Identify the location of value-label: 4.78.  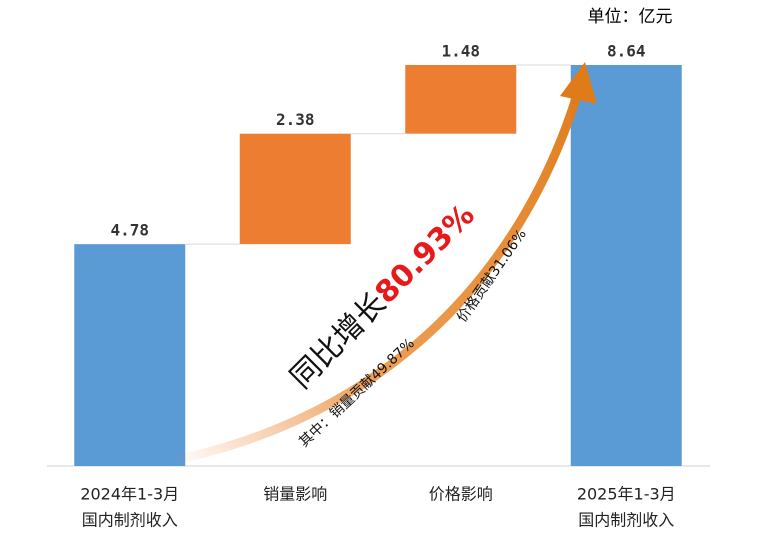
(129, 230).